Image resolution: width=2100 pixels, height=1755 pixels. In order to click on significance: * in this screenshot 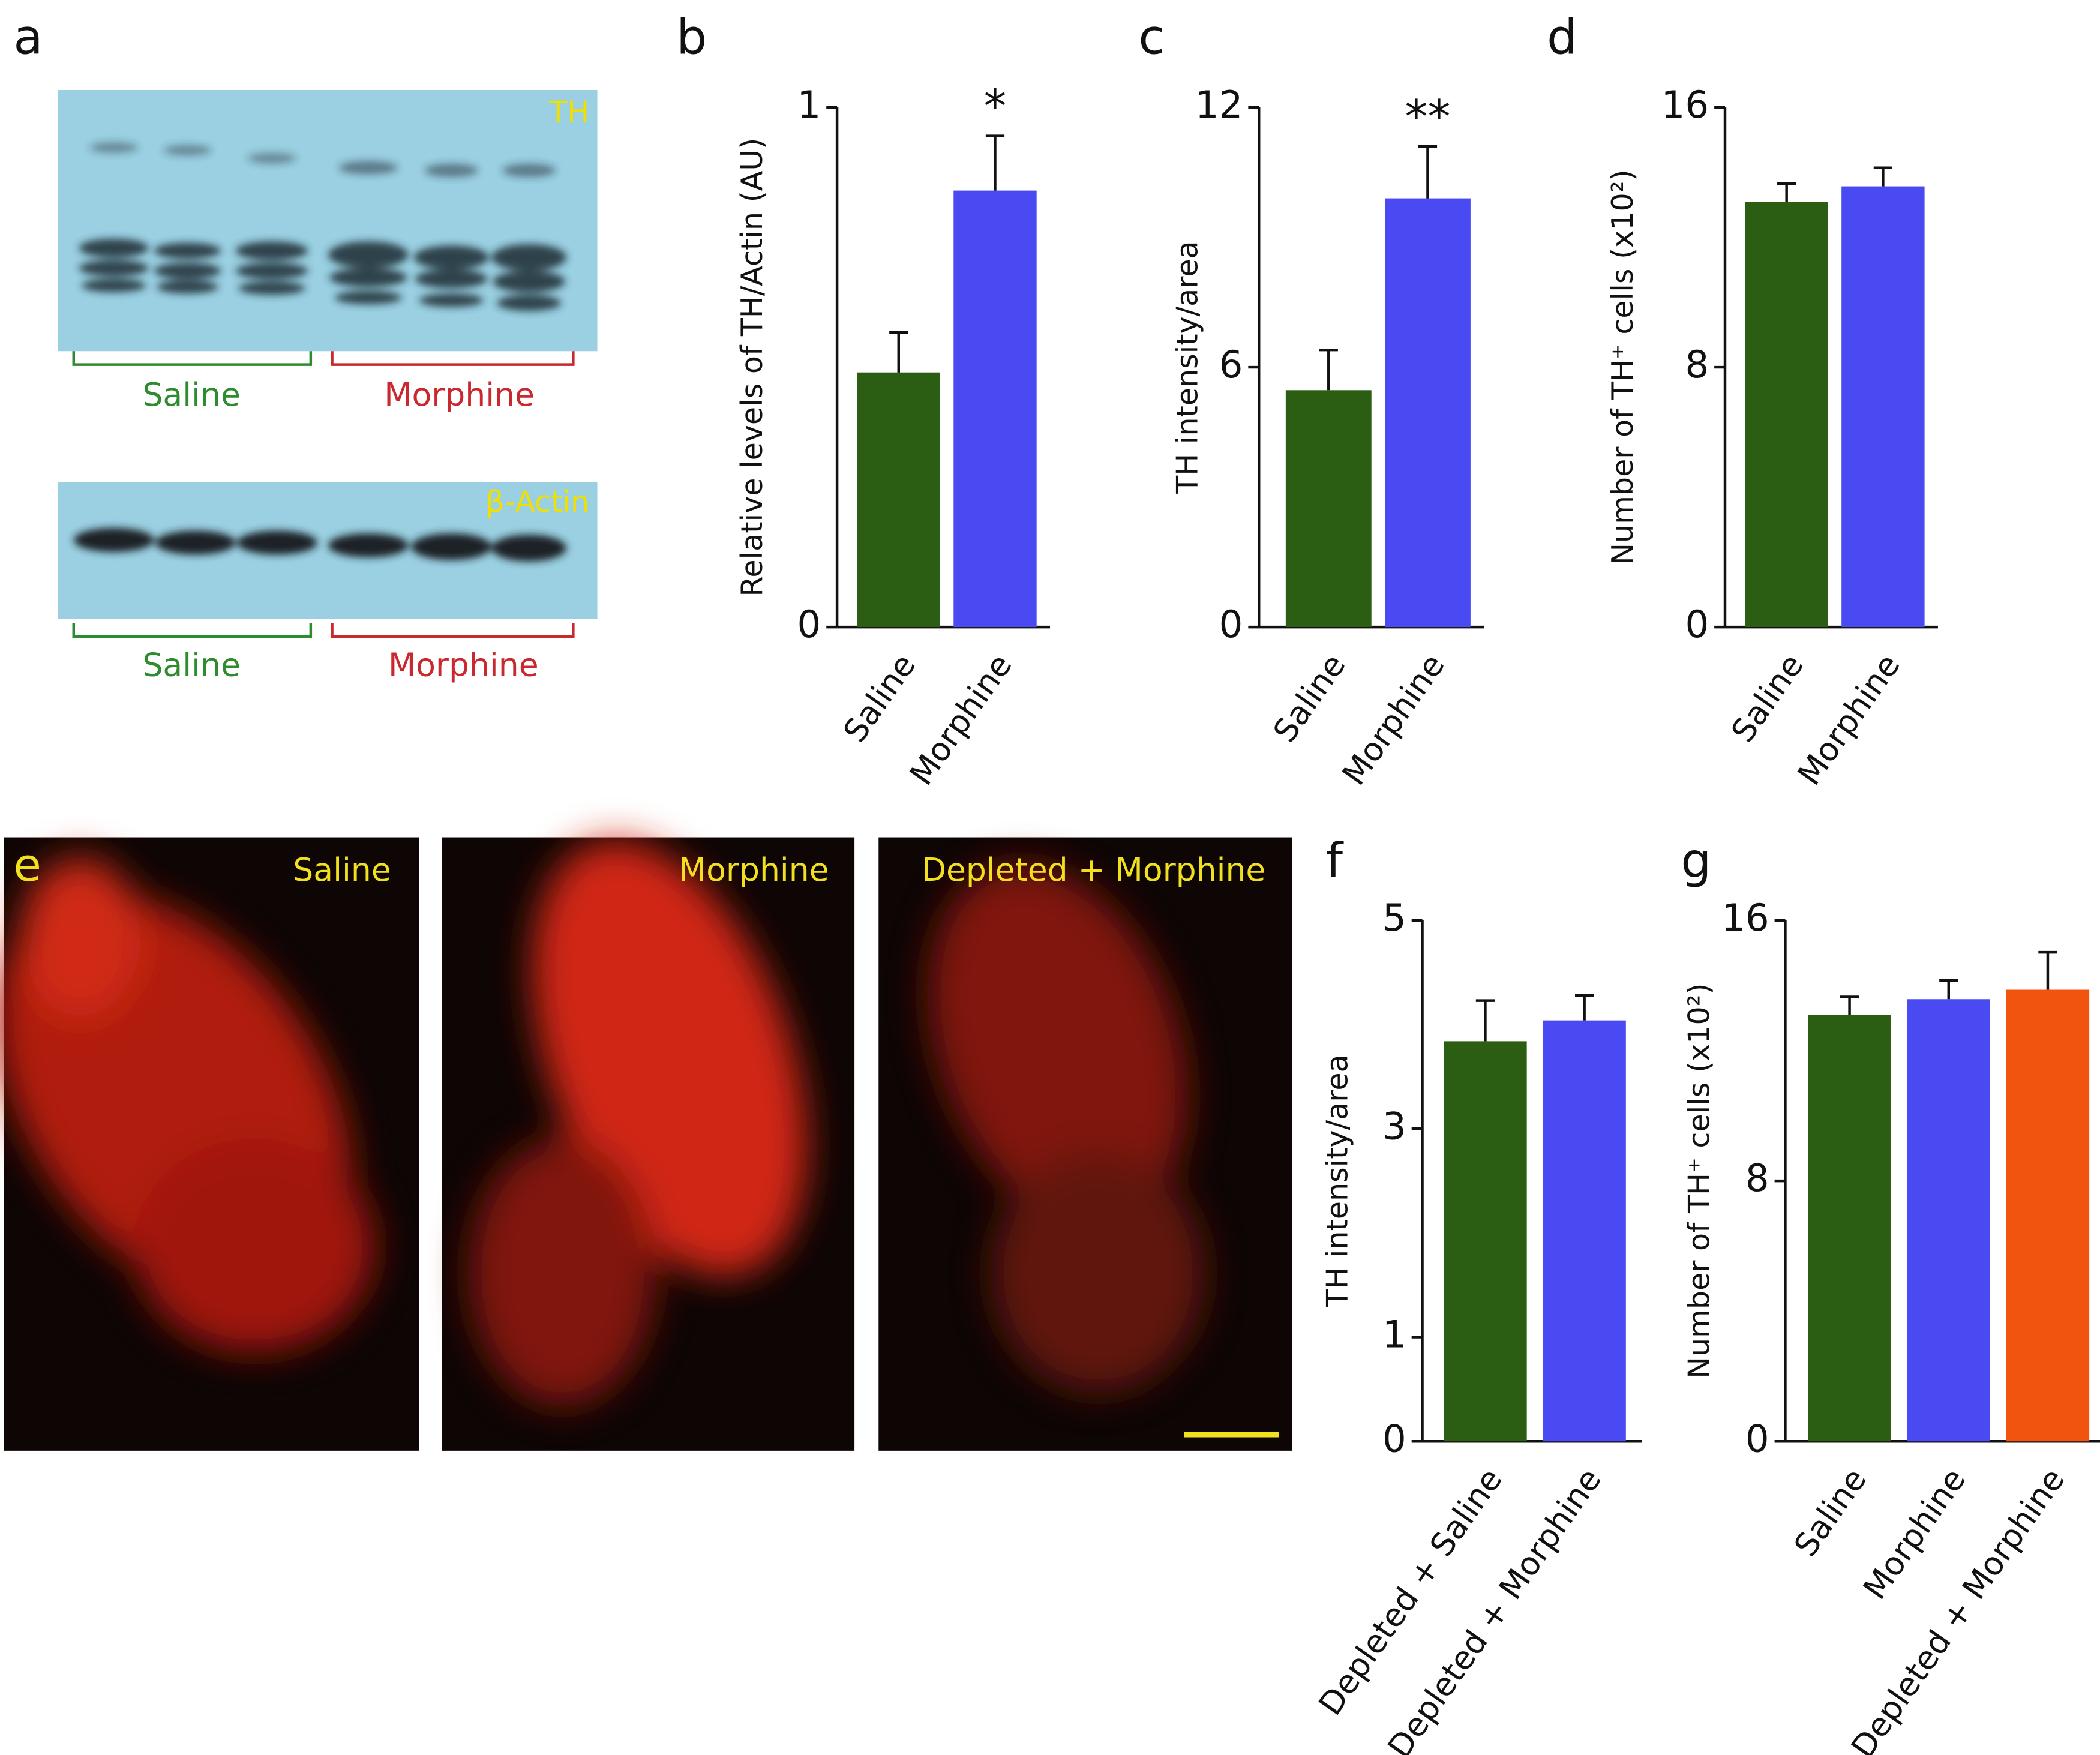, I will do `click(995, 106)`.